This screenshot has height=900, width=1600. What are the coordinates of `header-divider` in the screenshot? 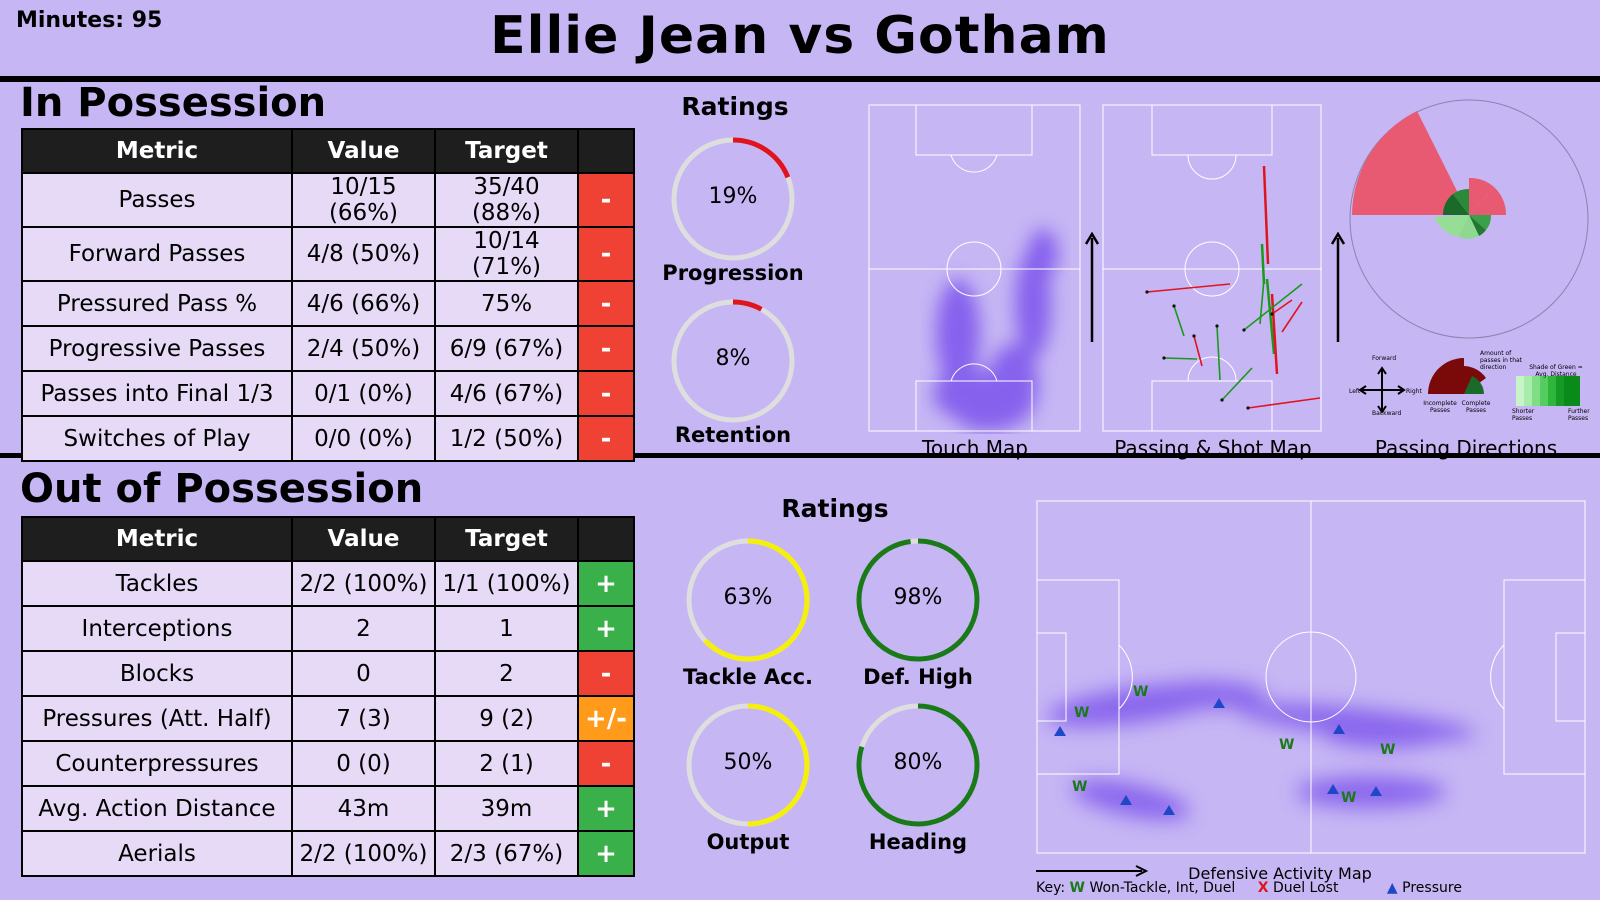 It's located at (800, 79).